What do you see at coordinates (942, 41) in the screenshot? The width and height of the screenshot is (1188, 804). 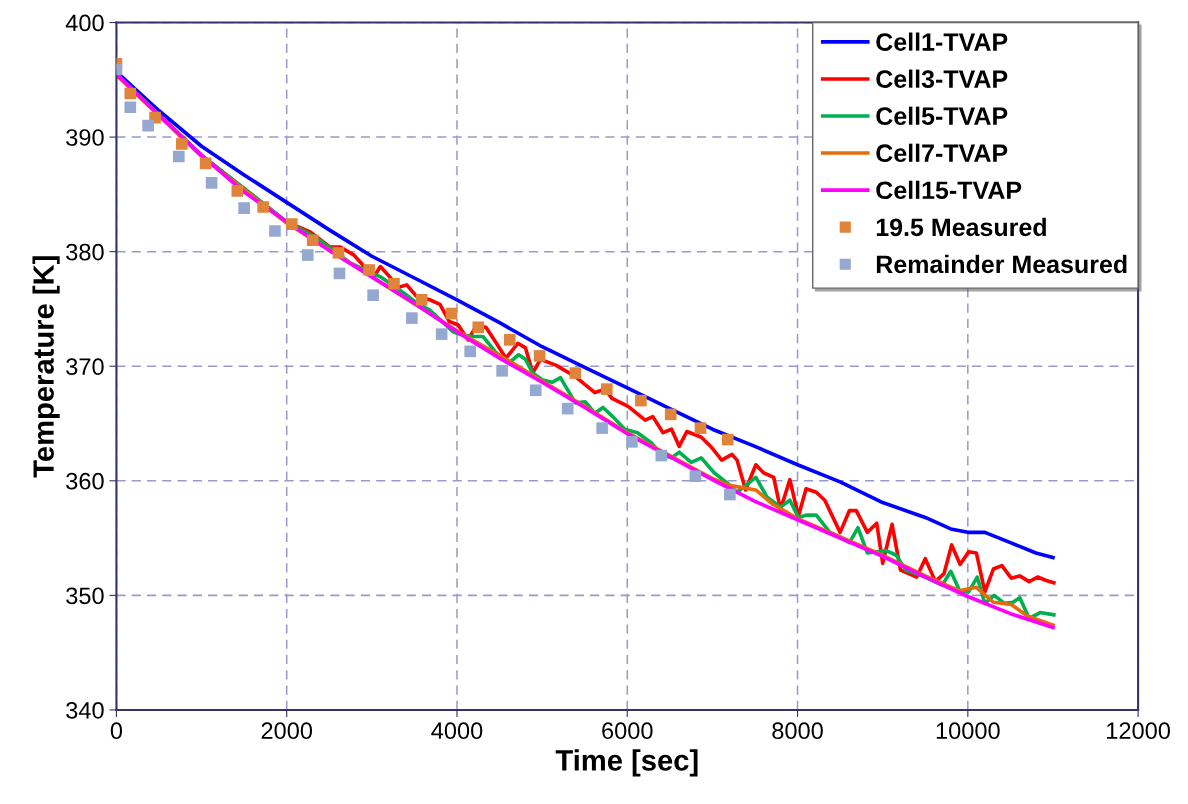 I see `legend-label: Cell1-TVAP` at bounding box center [942, 41].